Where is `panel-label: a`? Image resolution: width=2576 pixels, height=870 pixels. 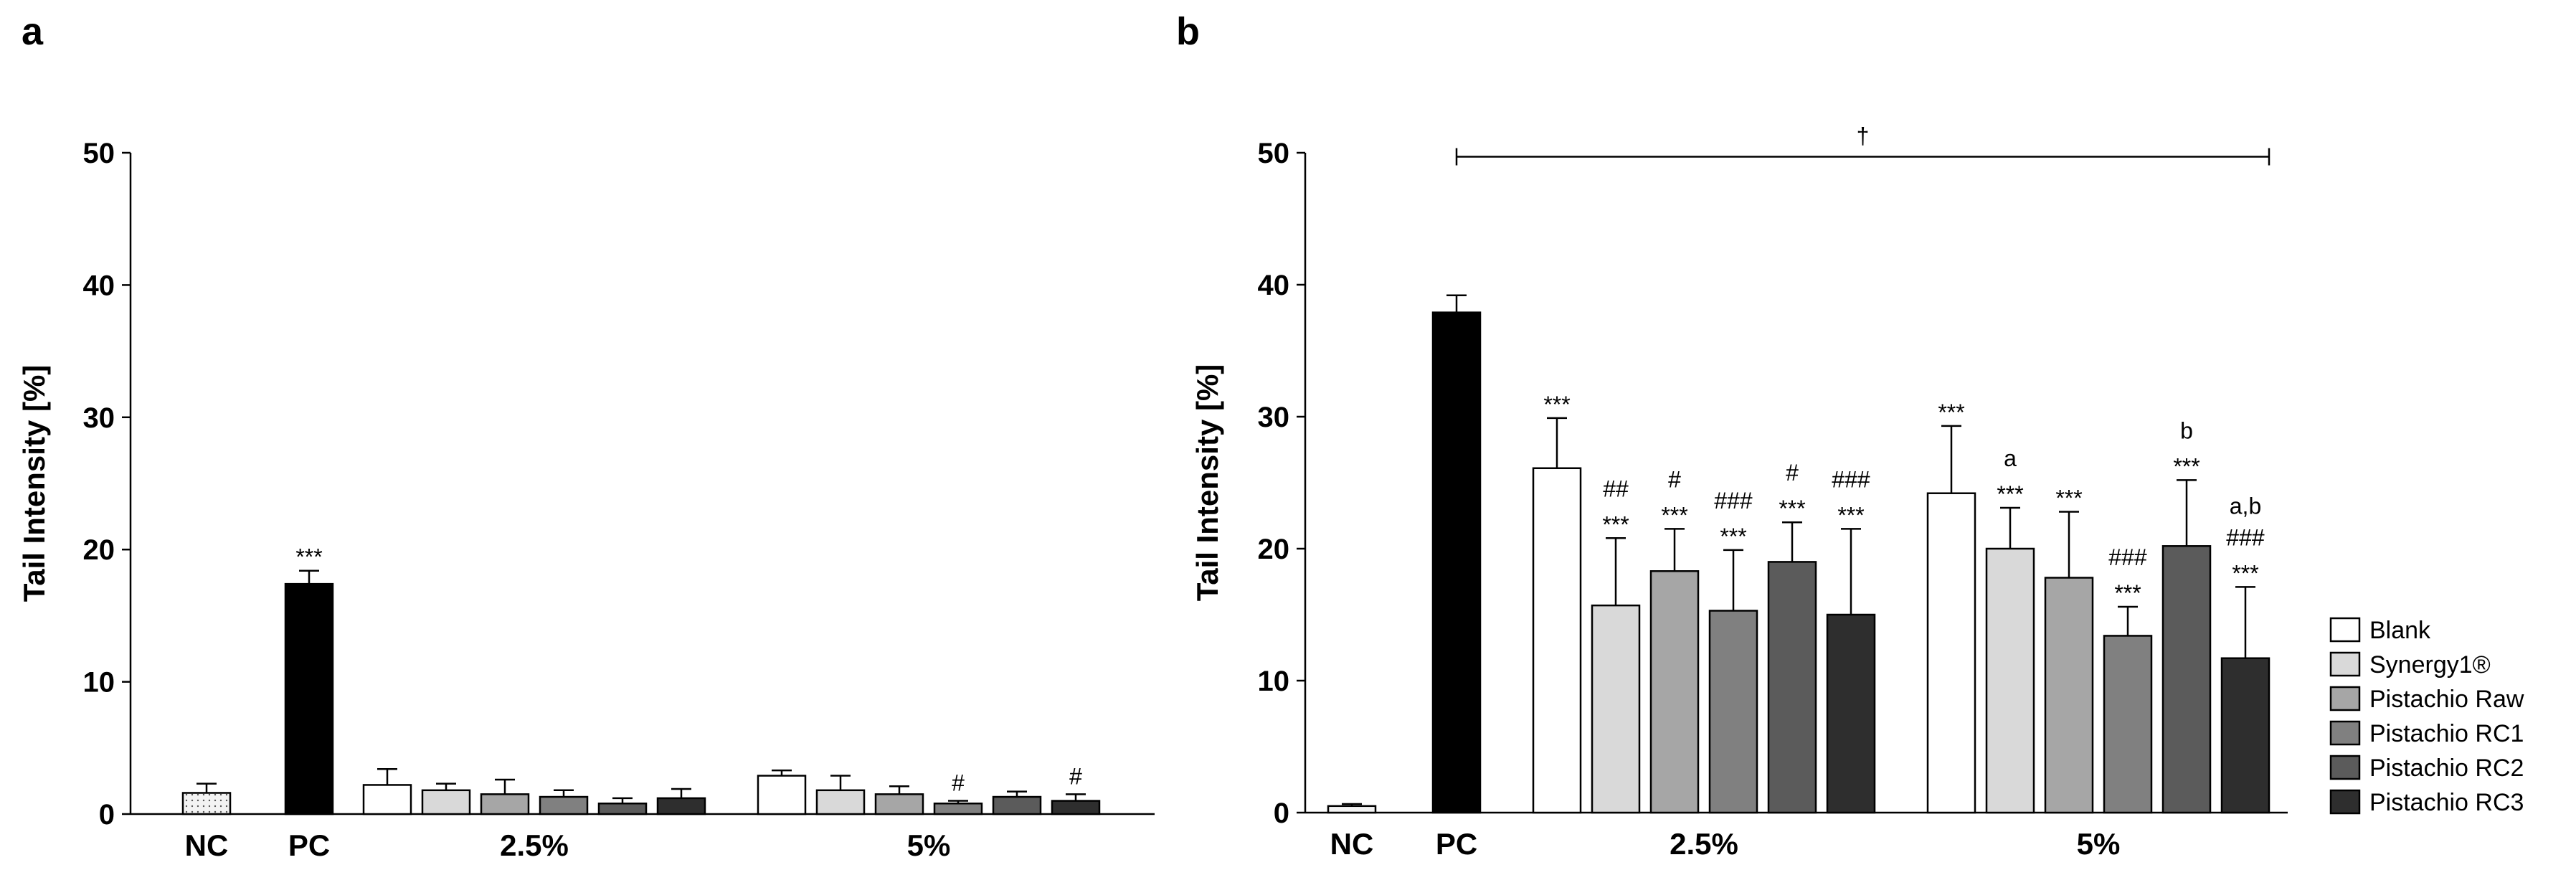
panel-label: a is located at coordinates (33, 31).